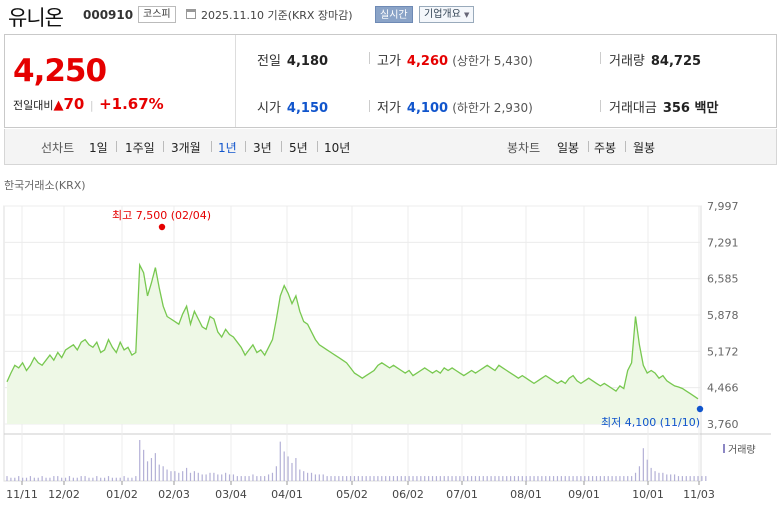  I want to click on tab-10year: 10년, so click(337, 148).